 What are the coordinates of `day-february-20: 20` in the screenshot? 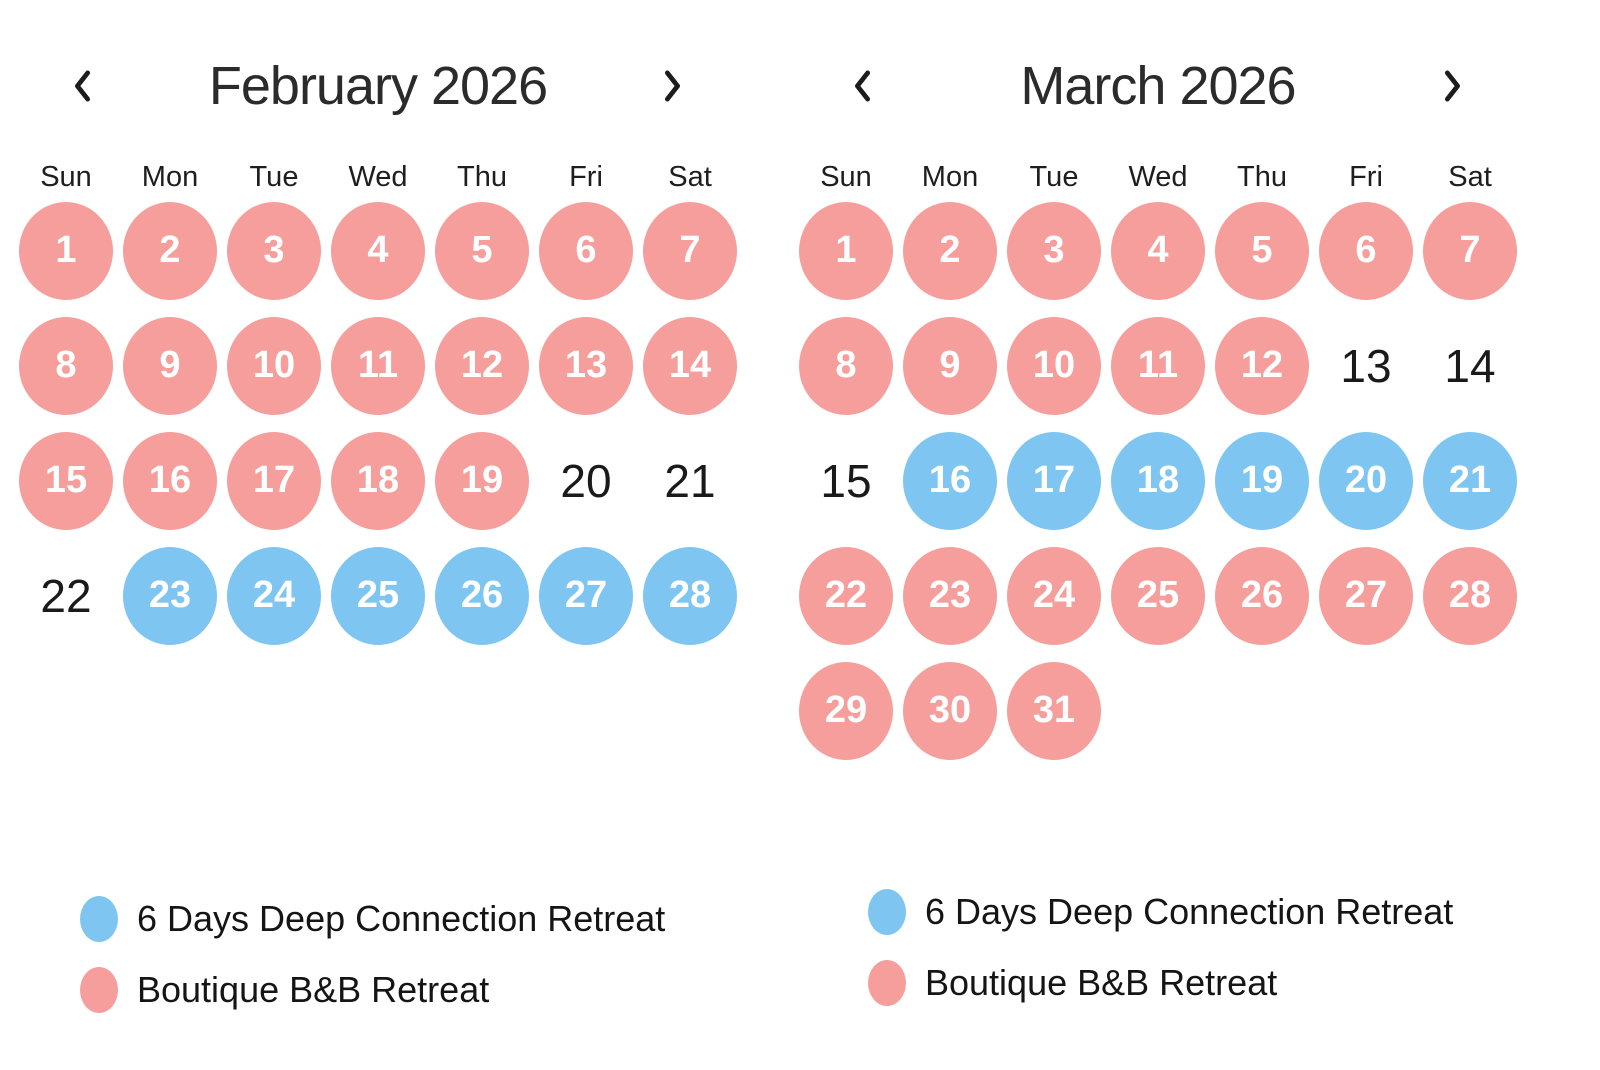 It's located at (586, 480).